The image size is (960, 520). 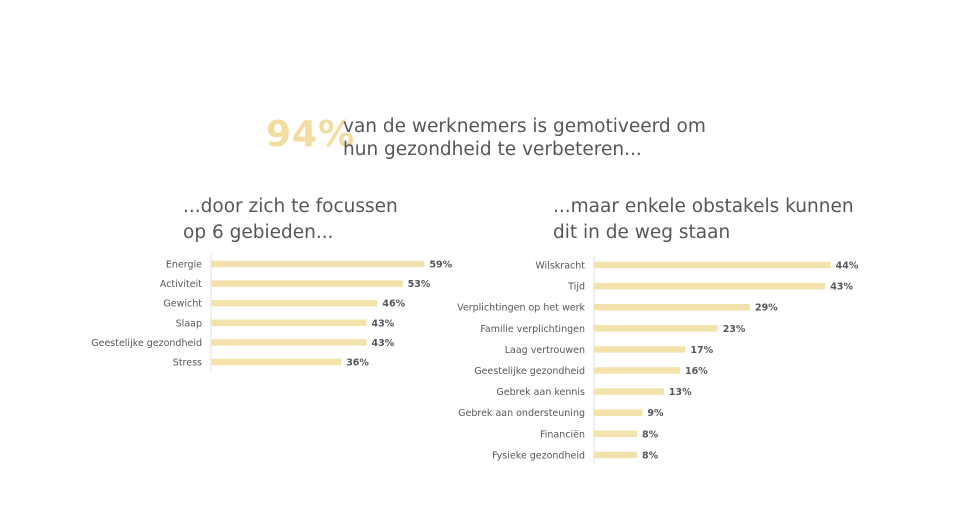 What do you see at coordinates (576, 287) in the screenshot?
I see `right-category-label: Tijd` at bounding box center [576, 287].